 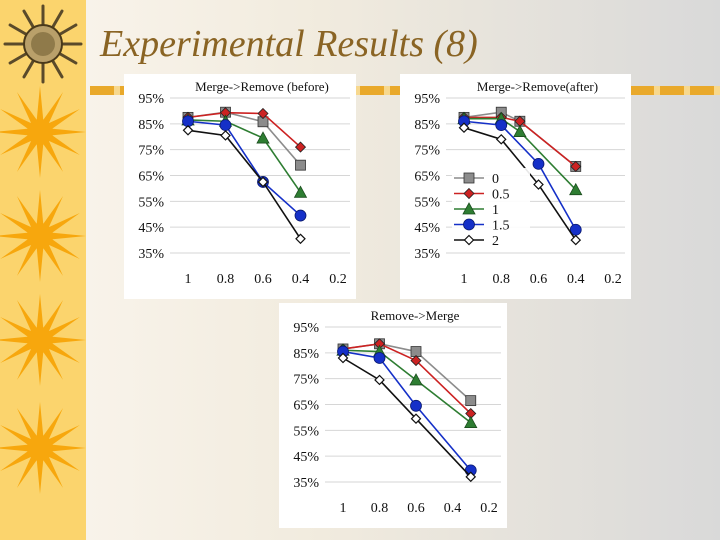 I want to click on decorative-icon-column, so click(x=43, y=249).